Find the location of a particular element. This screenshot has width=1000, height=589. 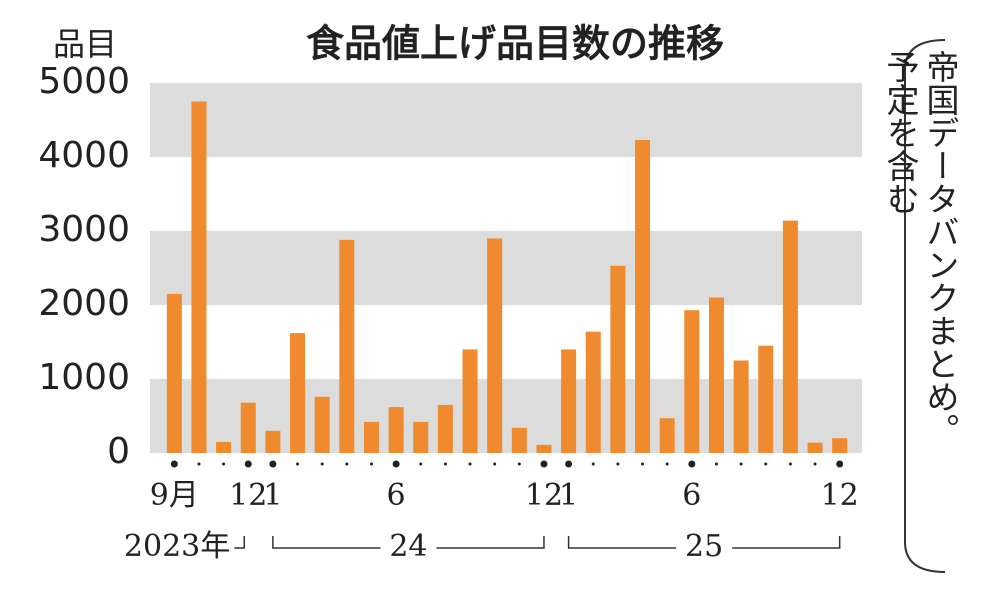

note-line: 予定を含む is located at coordinates (900, 132).